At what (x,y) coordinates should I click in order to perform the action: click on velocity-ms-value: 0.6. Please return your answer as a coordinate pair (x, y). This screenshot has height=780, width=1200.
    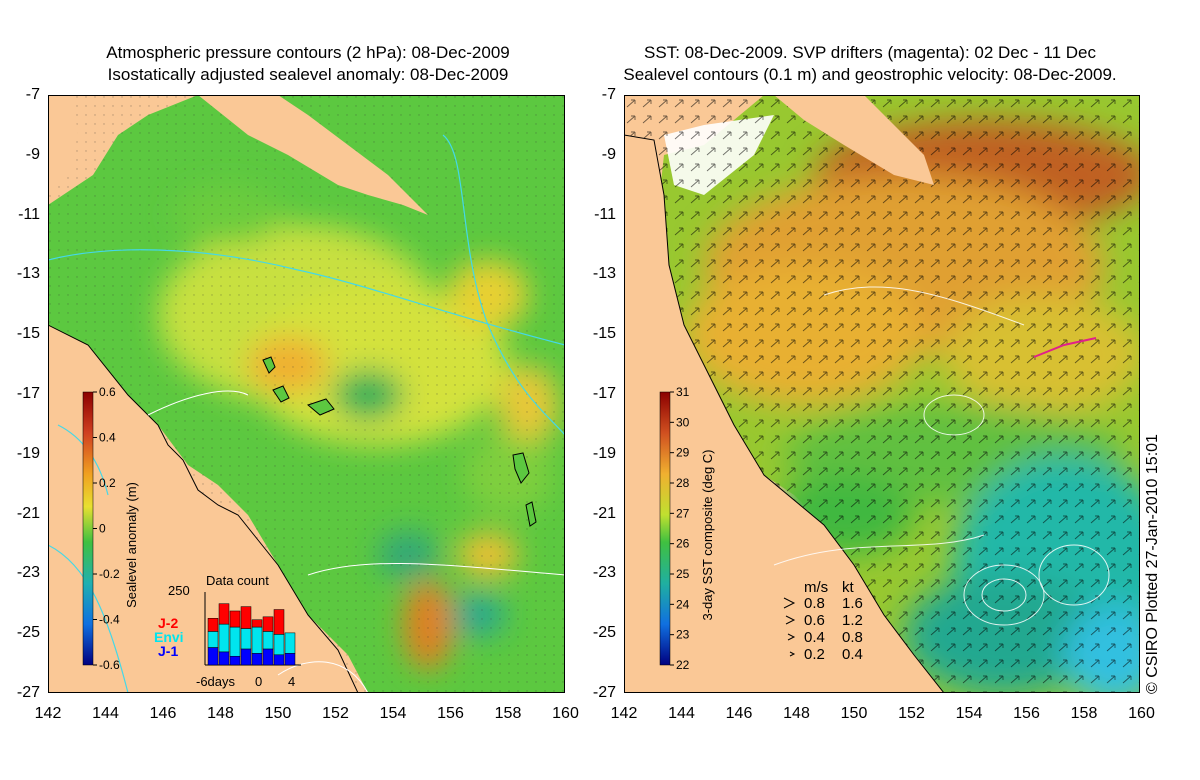
    Looking at the image, I should click on (814, 620).